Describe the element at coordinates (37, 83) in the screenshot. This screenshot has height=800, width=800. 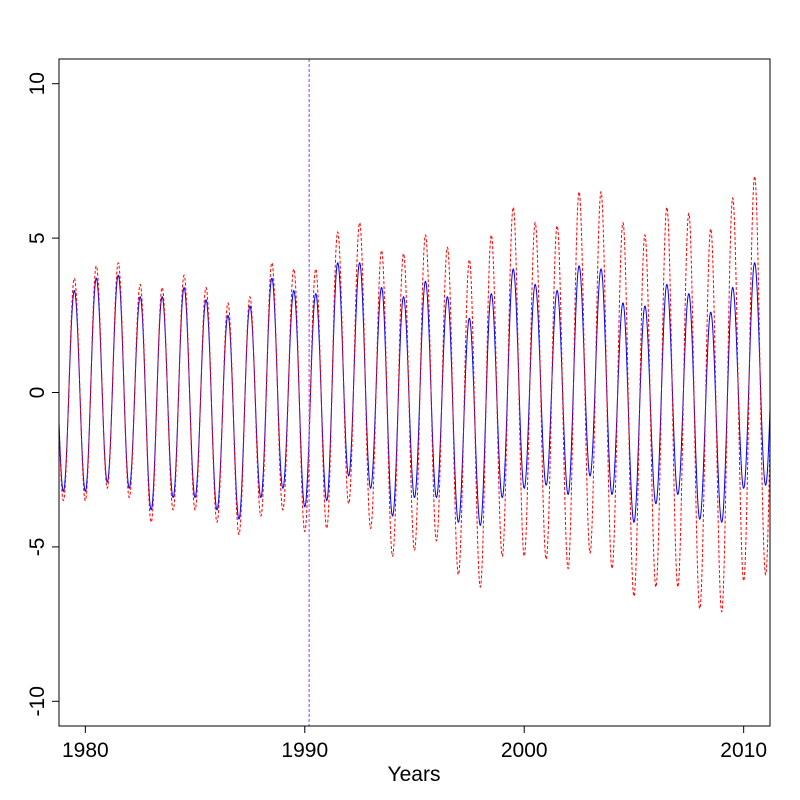
I see `y-tick-label: 10` at that location.